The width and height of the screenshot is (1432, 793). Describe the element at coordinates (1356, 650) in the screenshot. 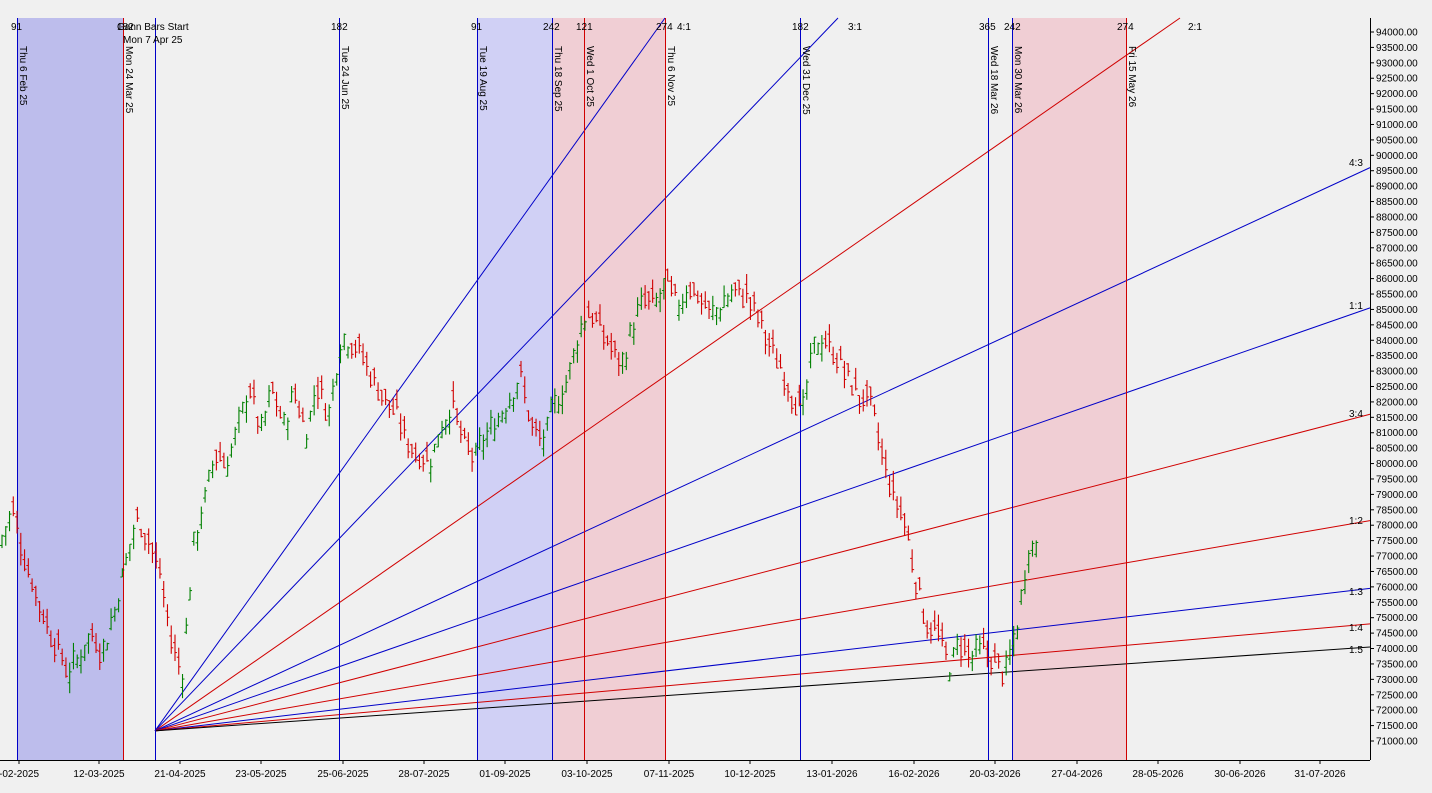

I see `fan-ratio-label-1-5: 1:5` at that location.